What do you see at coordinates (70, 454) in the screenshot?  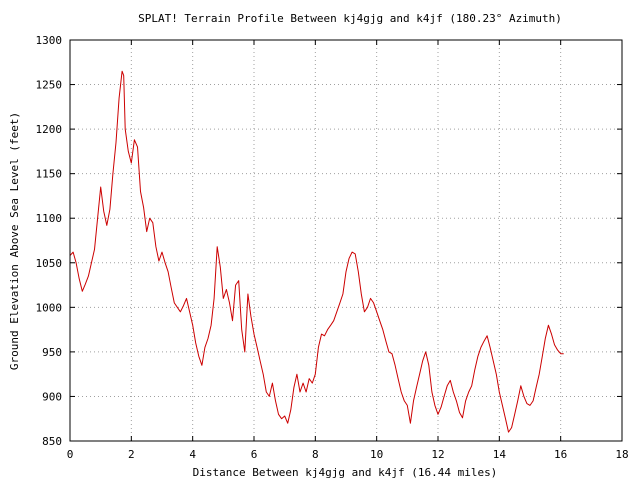 I see `x-tick-label: 0` at bounding box center [70, 454].